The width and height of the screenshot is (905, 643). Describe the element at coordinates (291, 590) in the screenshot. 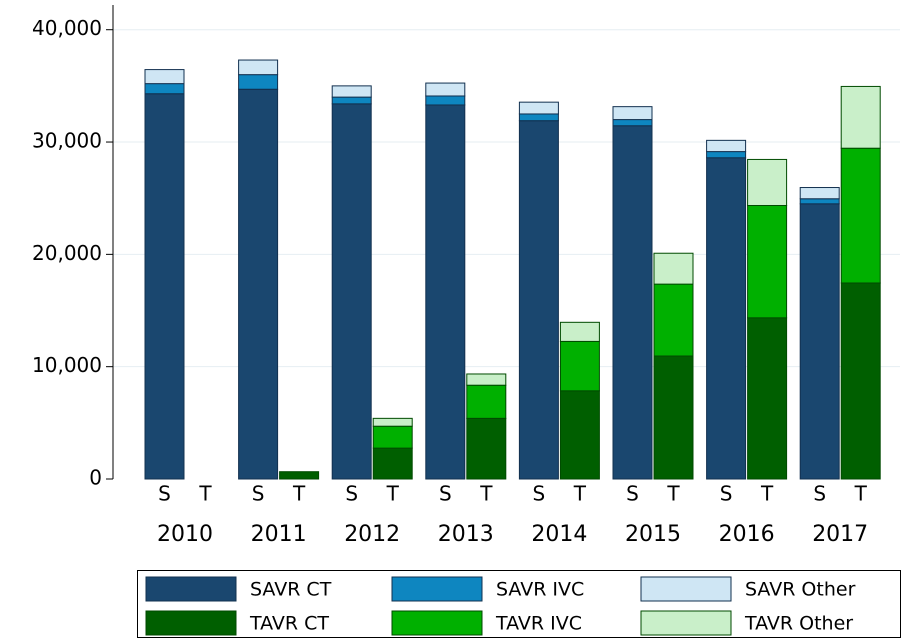

I see `legend-label: SAVR CT` at that location.